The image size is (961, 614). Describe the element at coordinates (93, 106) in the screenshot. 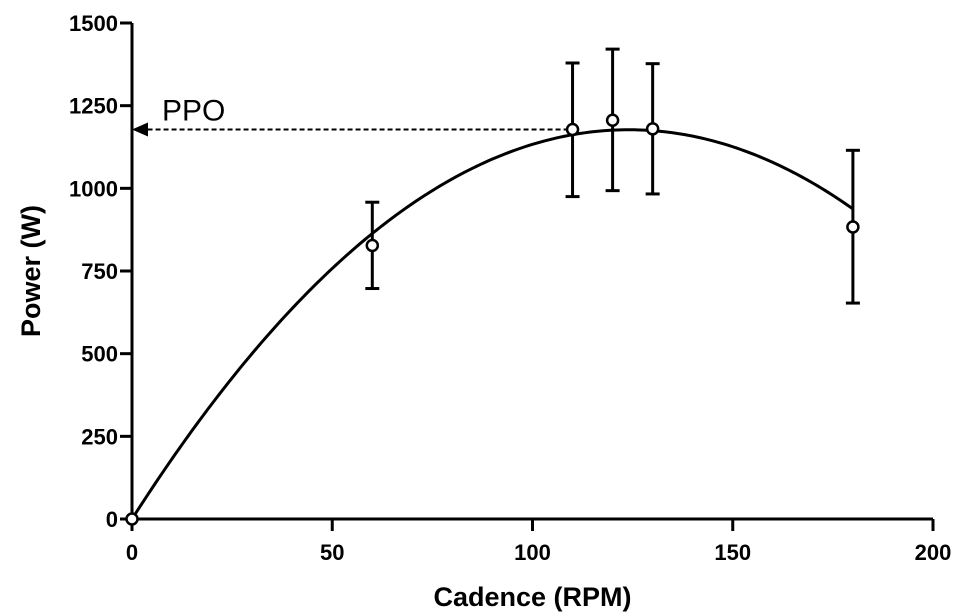

I see `y-tick-label: 1250` at that location.